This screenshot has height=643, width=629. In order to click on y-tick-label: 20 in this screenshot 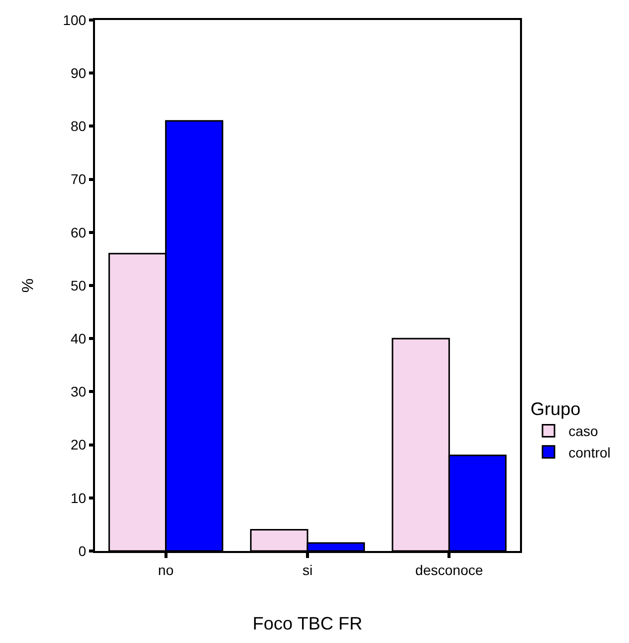, I will do `click(78, 444)`.